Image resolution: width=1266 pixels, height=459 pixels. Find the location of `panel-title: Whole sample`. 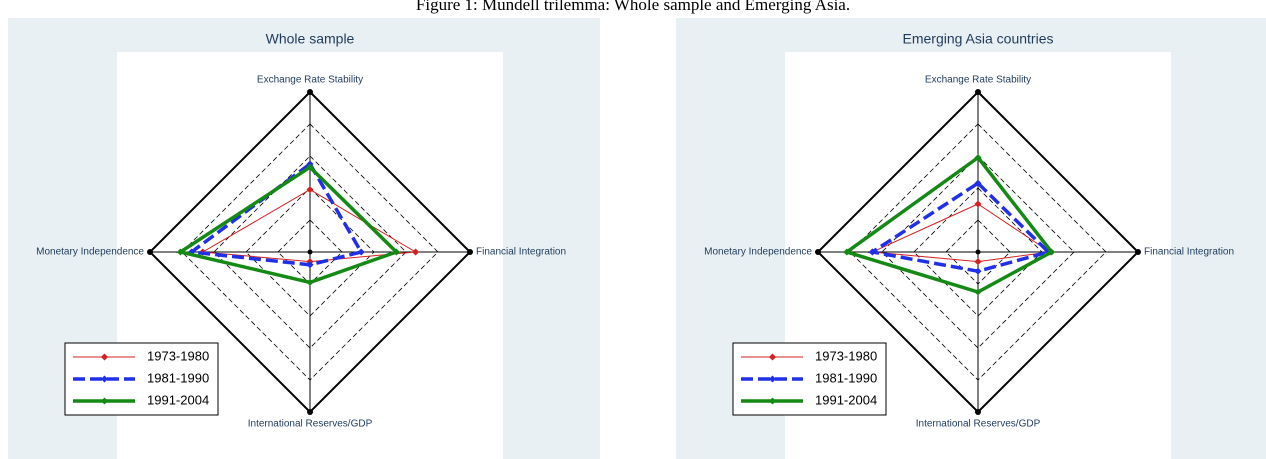

panel-title: Whole sample is located at coordinates (310, 39).